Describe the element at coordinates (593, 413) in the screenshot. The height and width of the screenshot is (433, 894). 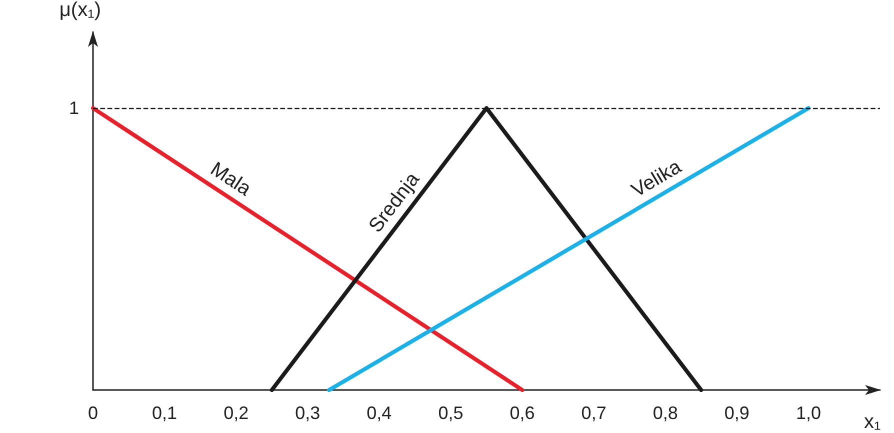
I see `x-tick-label: 0,7` at that location.